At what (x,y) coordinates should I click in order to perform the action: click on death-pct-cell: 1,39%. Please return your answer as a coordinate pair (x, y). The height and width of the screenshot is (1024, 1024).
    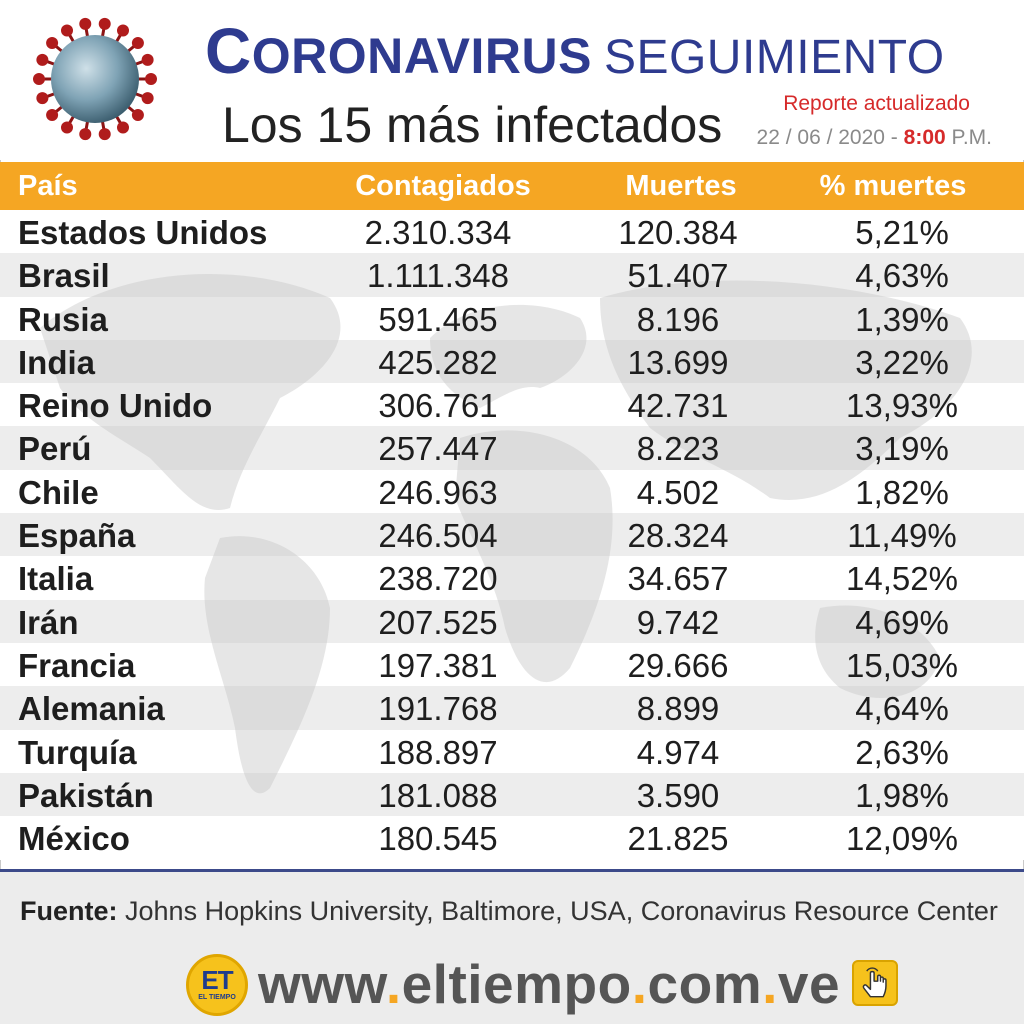
    Looking at the image, I should click on (902, 319).